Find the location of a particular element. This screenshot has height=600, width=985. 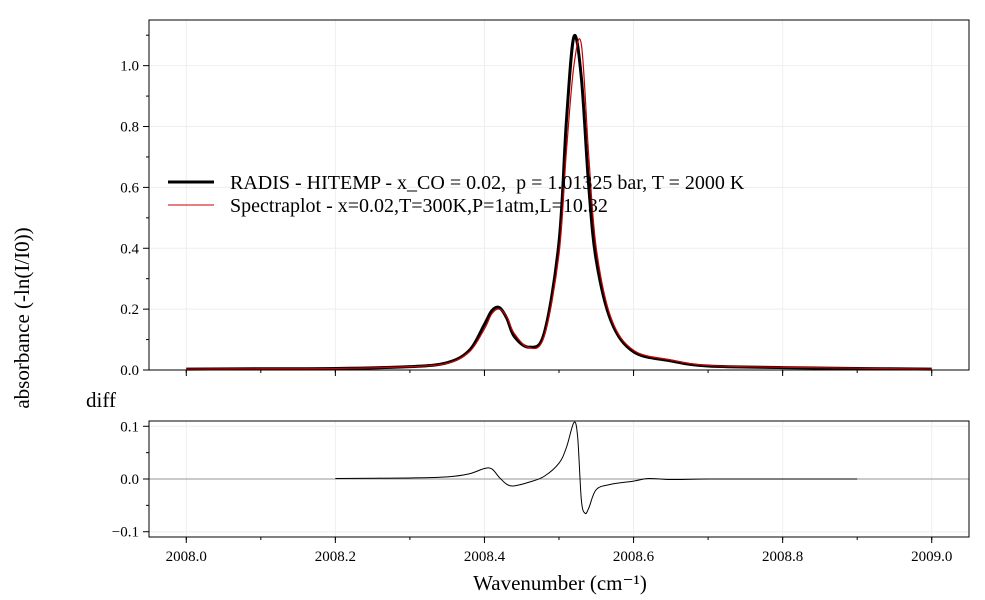

top-y-tick-label: 0.4 is located at coordinates (129, 249).